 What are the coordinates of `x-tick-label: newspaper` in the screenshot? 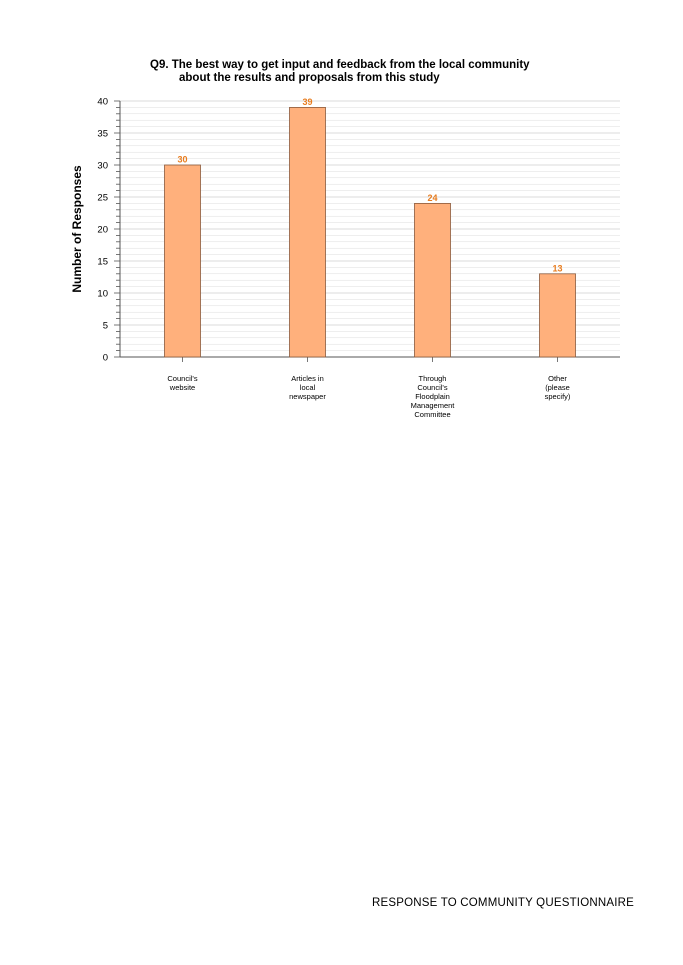 It's located at (307, 396).